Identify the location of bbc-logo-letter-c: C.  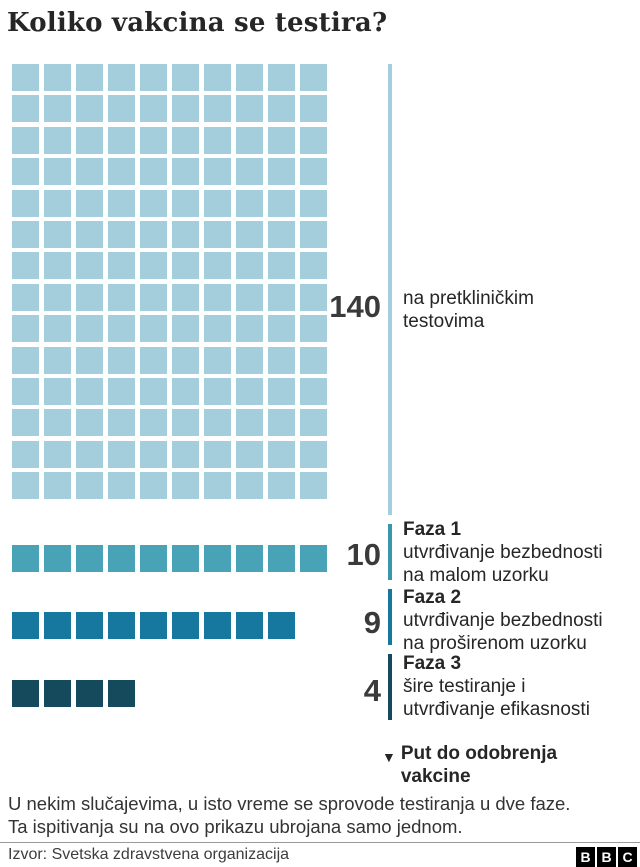
(627, 857).